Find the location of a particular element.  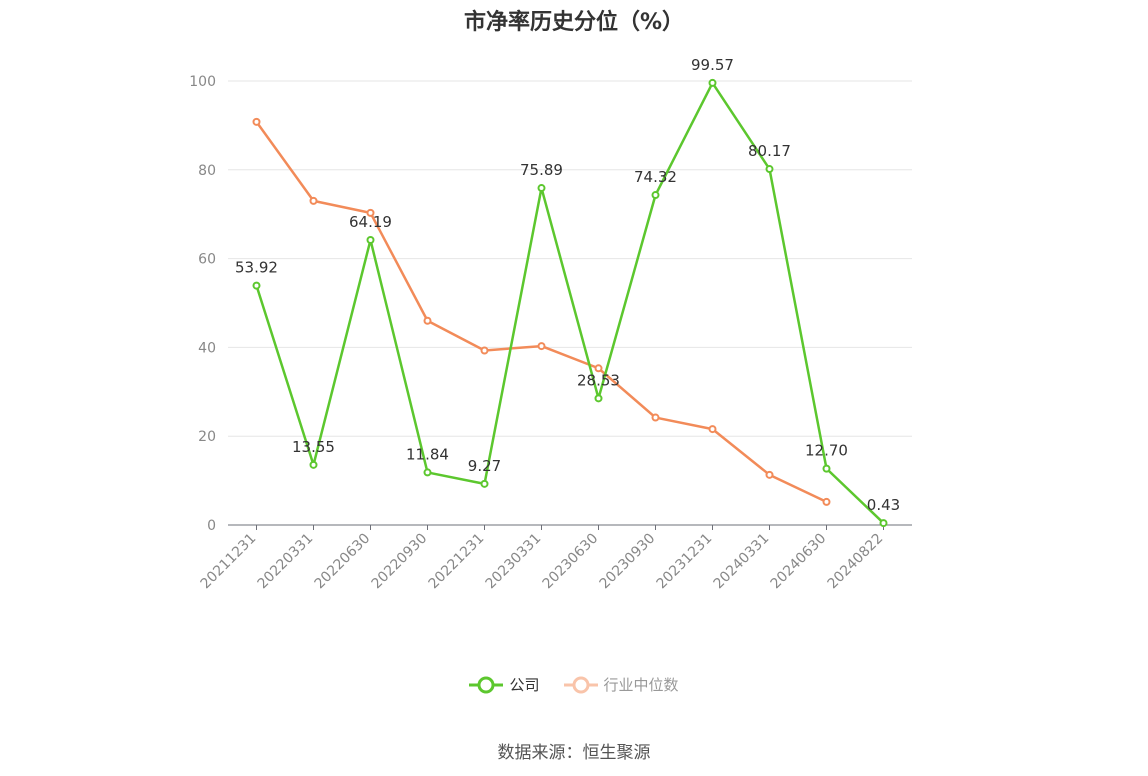

data-label: 13.55 is located at coordinates (313, 447).